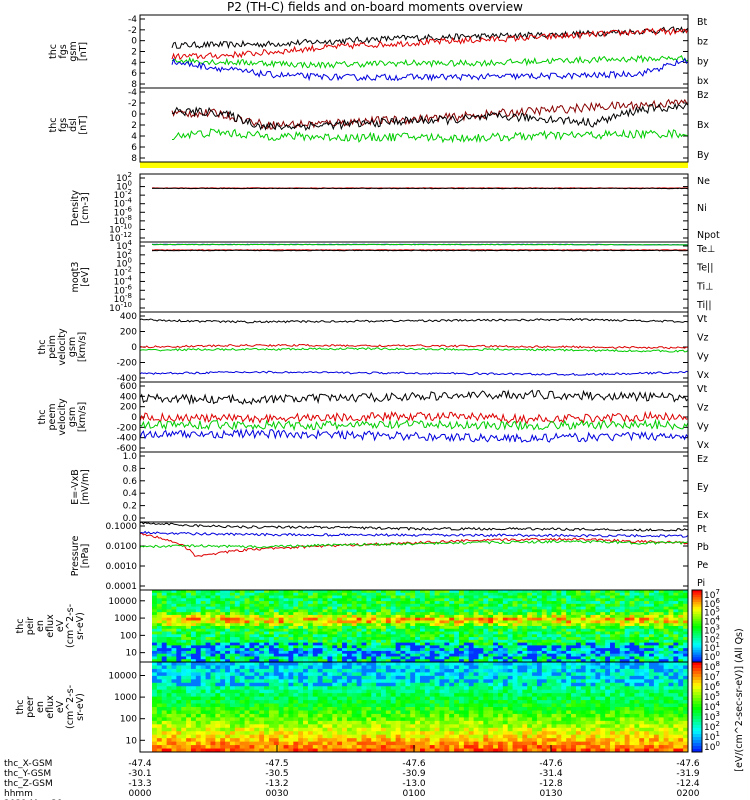  What do you see at coordinates (128, 317) in the screenshot?
I see `ytick-label: 400` at bounding box center [128, 317].